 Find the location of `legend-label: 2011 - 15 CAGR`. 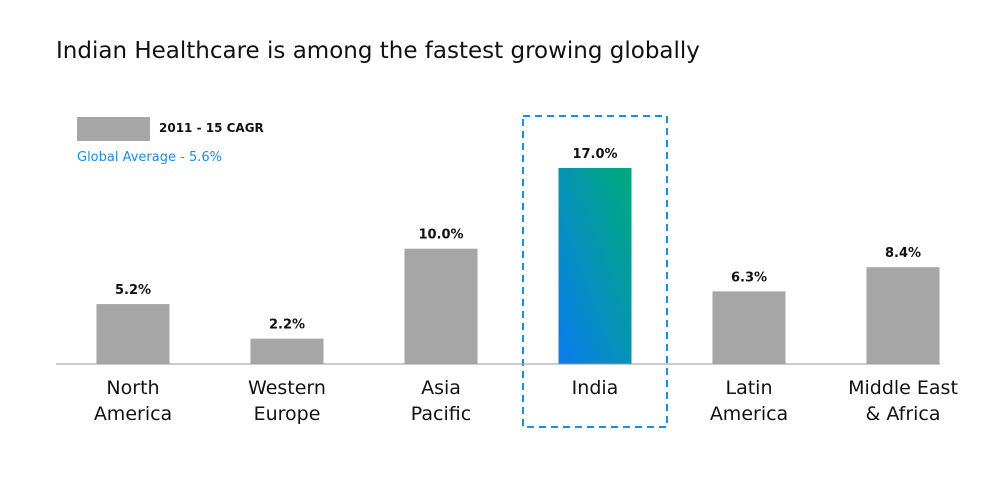

legend-label: 2011 - 15 CAGR is located at coordinates (211, 128).